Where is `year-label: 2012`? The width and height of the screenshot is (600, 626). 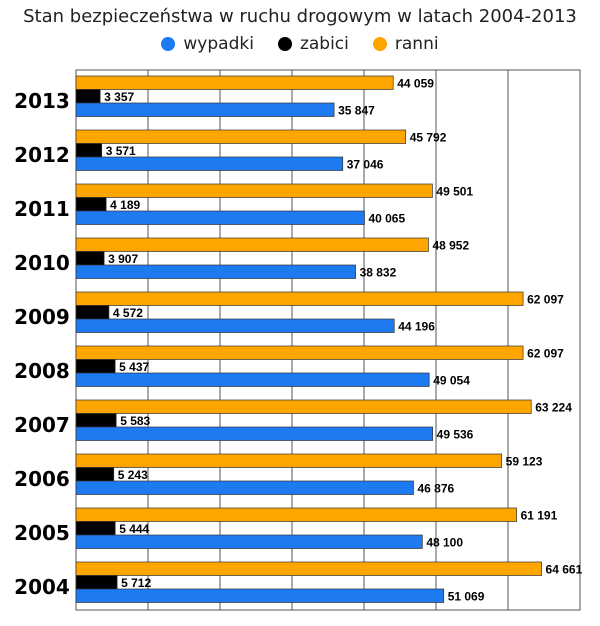
year-label: 2012 is located at coordinates (42, 155).